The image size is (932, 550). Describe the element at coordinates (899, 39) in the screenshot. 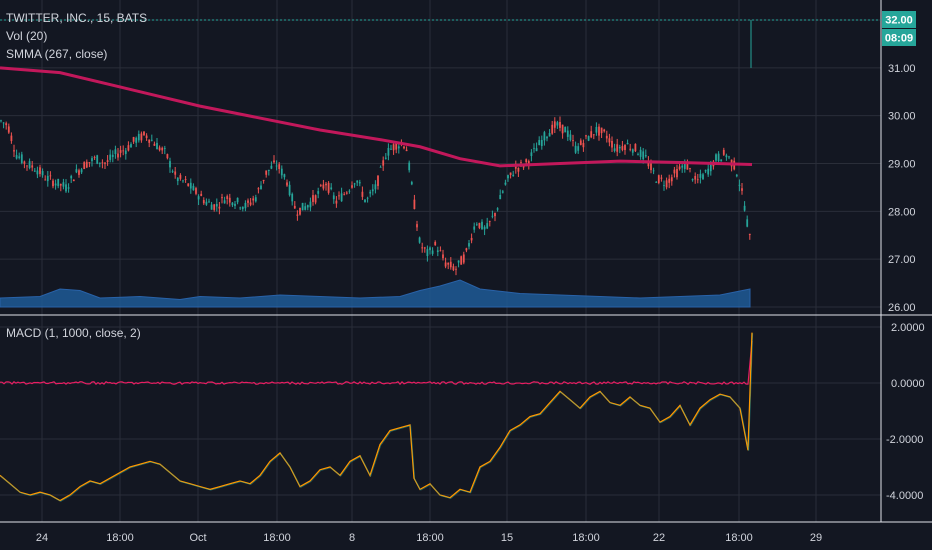

I see `countdown-badge-value: 08:09` at that location.